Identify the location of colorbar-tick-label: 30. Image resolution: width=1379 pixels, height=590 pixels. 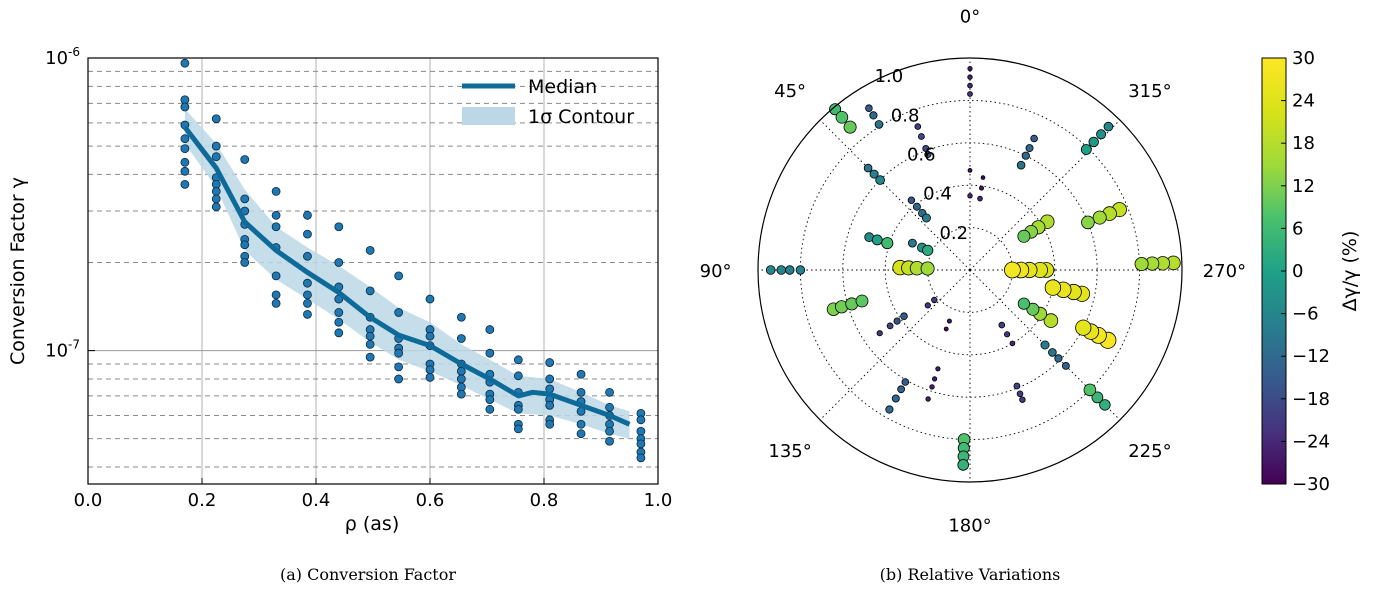
(1303, 58).